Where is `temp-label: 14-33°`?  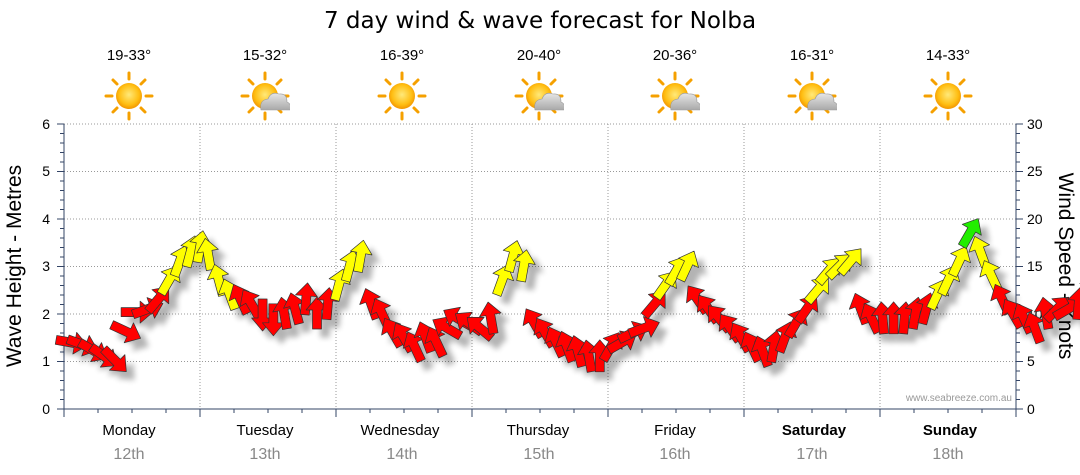
temp-label: 14-33° is located at coordinates (948, 55).